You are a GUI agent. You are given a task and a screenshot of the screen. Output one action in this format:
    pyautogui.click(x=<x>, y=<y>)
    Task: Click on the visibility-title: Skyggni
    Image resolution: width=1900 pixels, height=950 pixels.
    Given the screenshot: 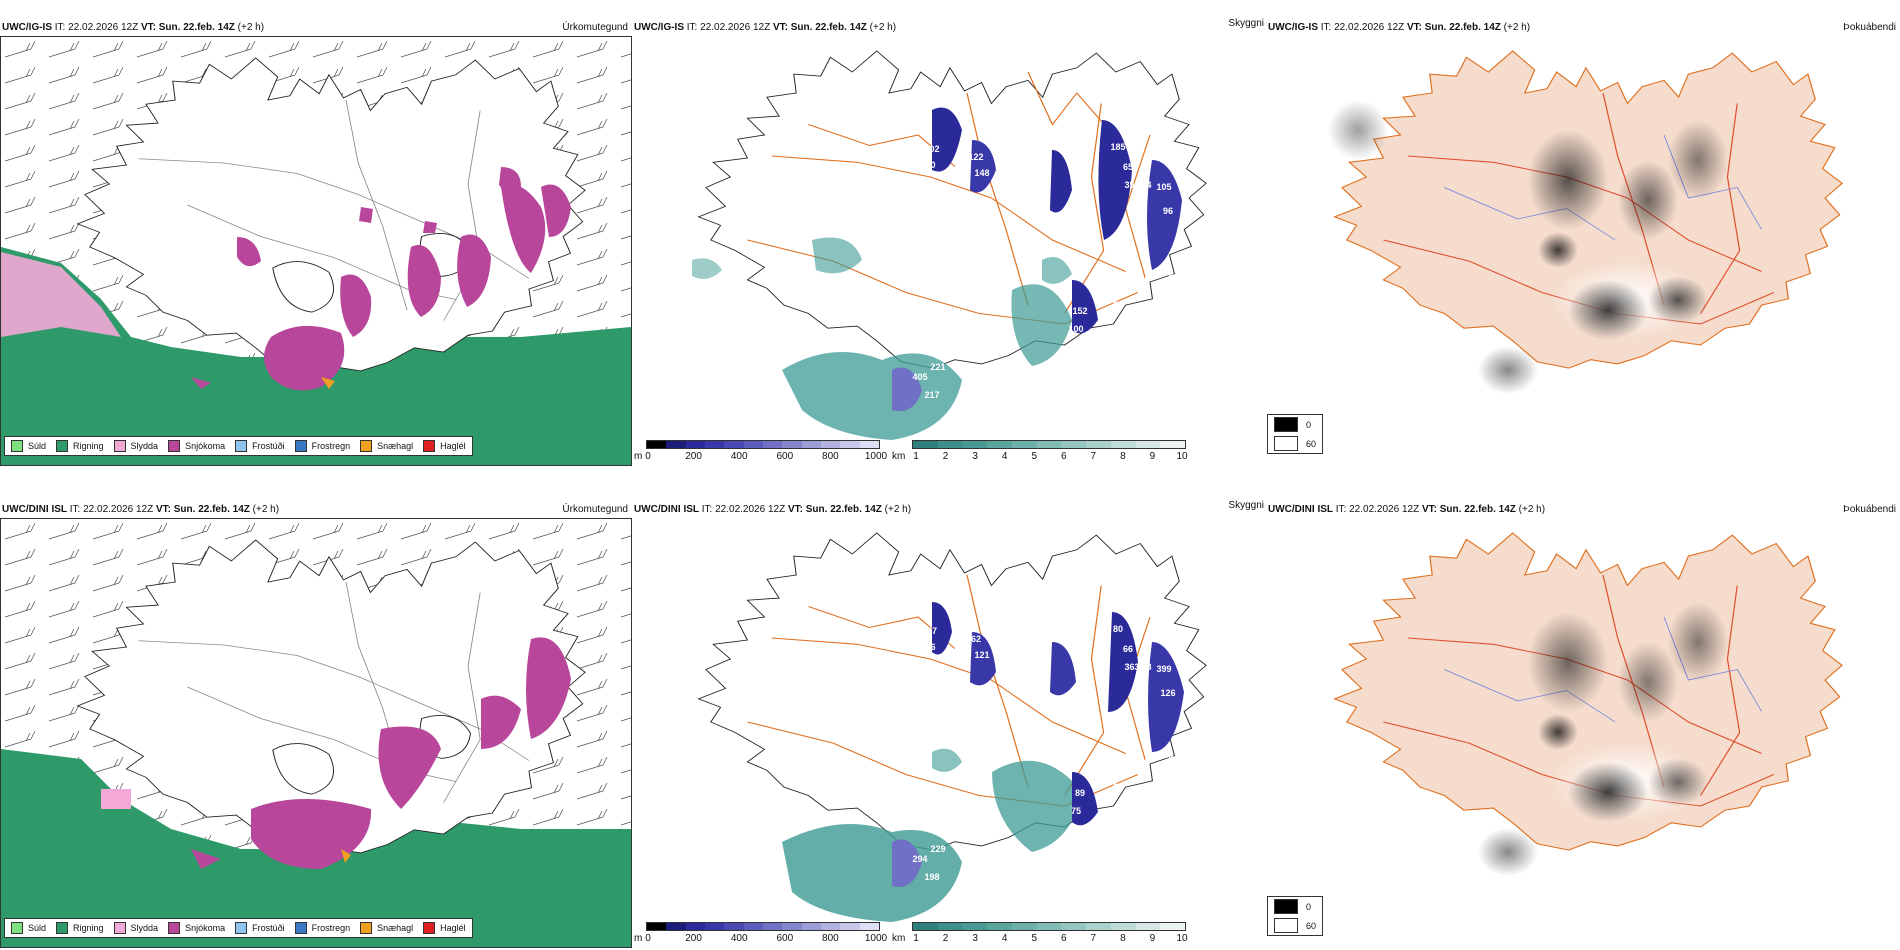 What is the action you would take?
    pyautogui.click(x=1246, y=23)
    